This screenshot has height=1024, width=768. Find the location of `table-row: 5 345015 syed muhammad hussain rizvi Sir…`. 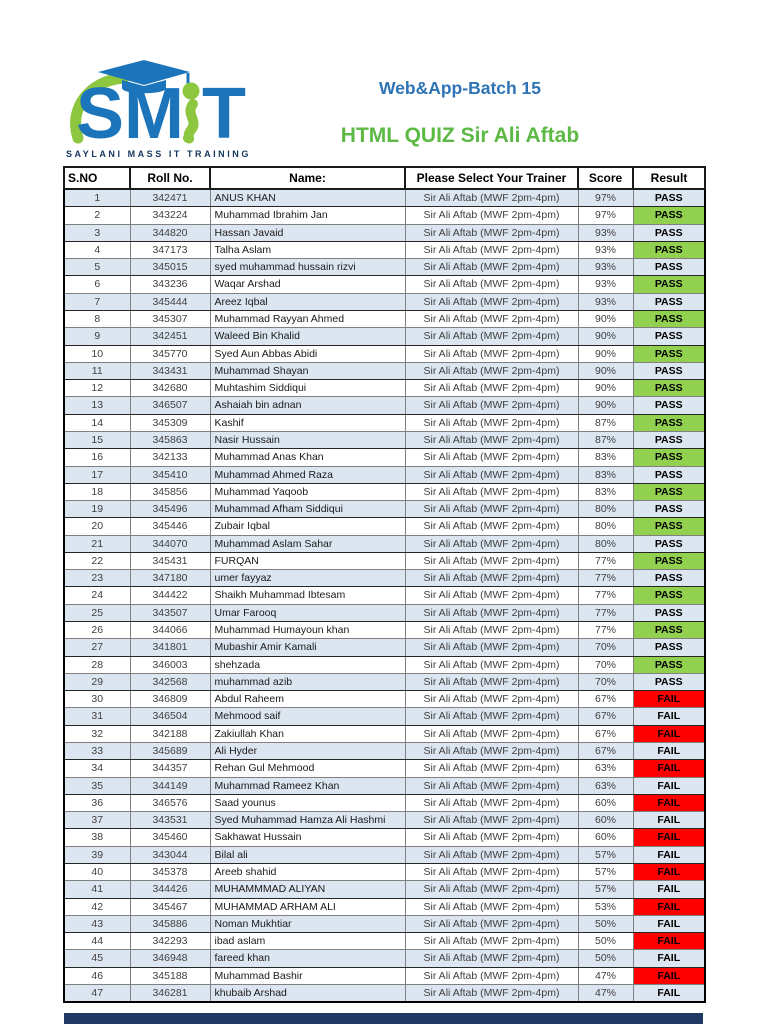

table-row: 5 345015 syed muhammad hussain rizvi Sir… is located at coordinates (384, 267).